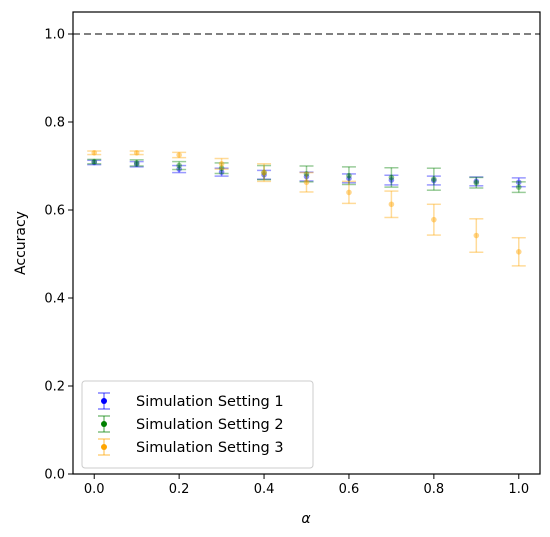 The height and width of the screenshot is (537, 550). I want to click on legend-item-2: Simulation Setting 2, so click(191, 424).